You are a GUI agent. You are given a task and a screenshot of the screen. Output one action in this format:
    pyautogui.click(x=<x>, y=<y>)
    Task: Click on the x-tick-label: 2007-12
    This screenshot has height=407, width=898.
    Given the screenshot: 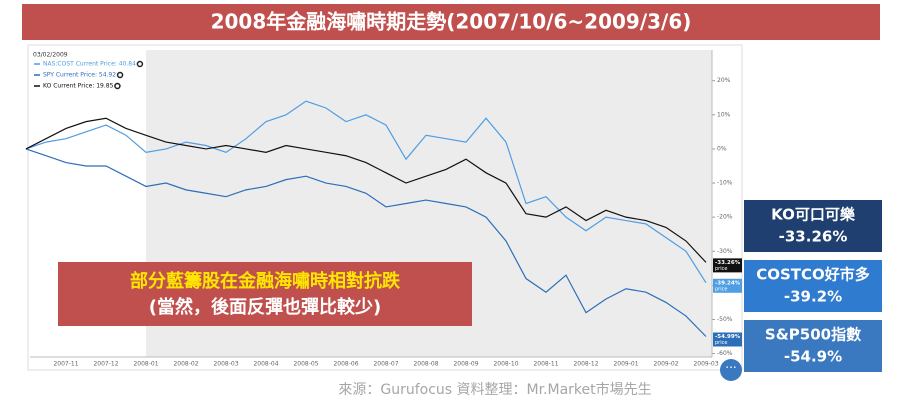 What is the action you would take?
    pyautogui.click(x=105, y=364)
    